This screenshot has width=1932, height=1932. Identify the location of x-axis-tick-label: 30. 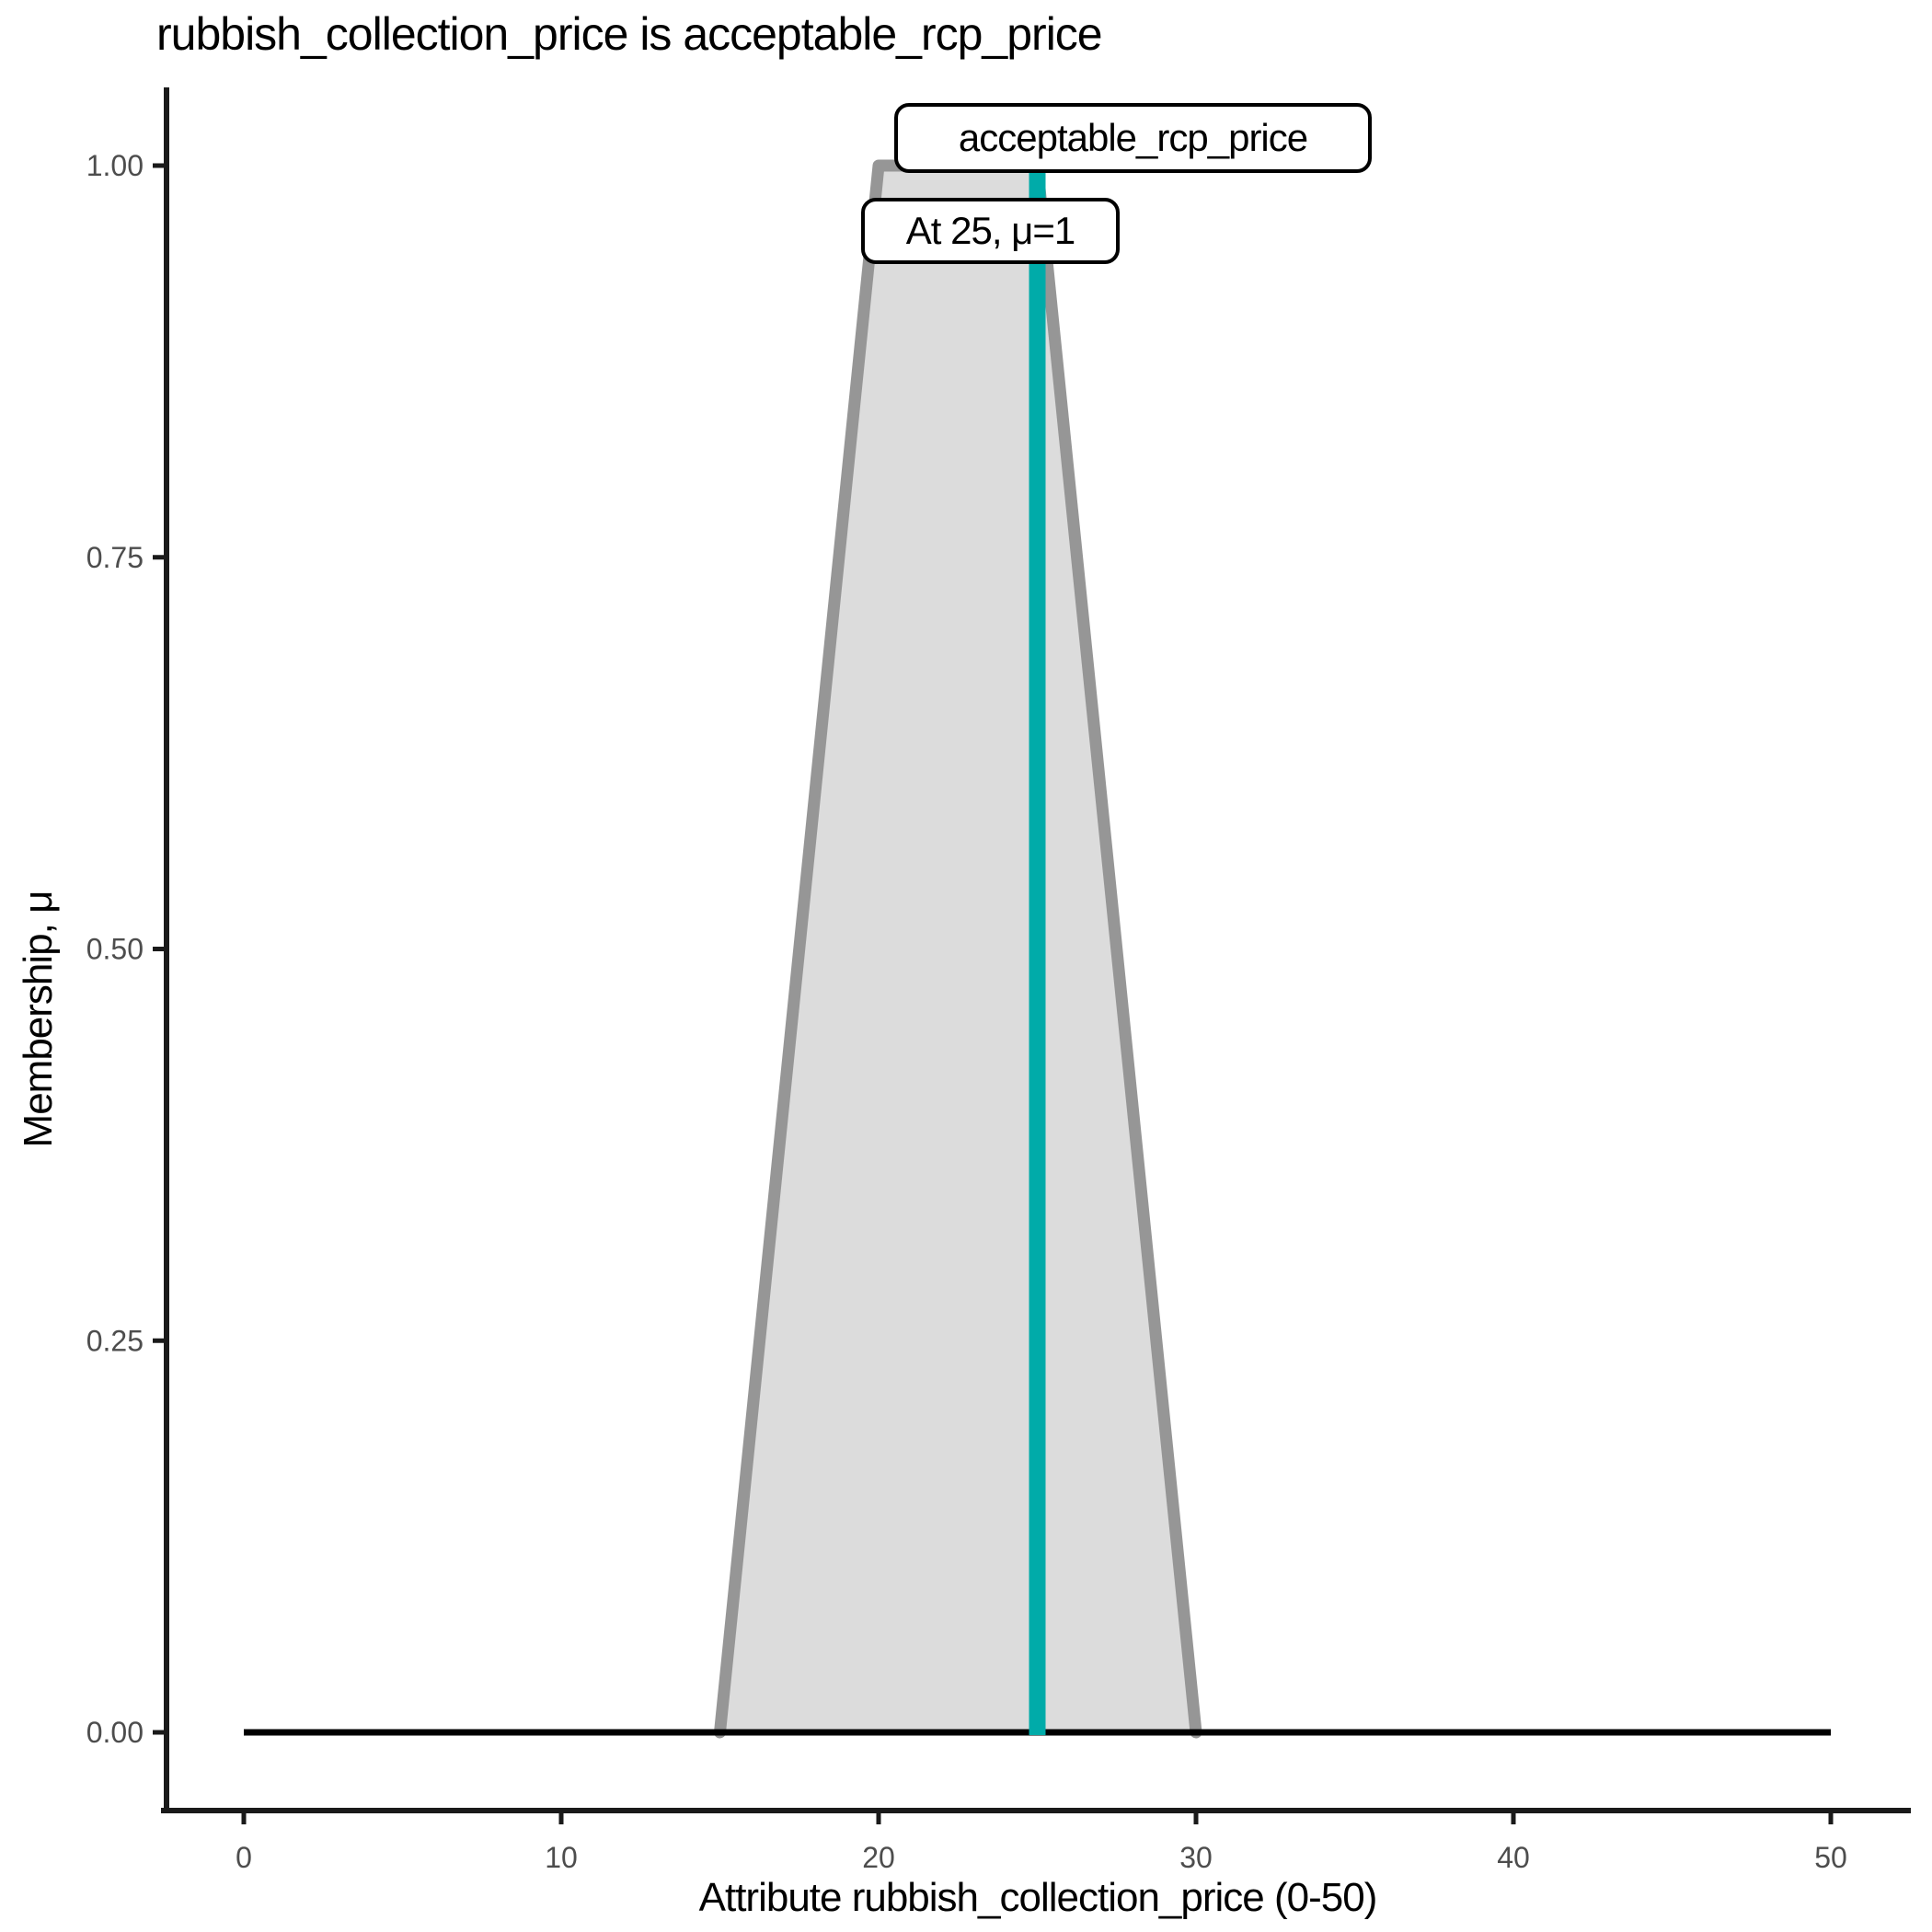
(1196, 1857).